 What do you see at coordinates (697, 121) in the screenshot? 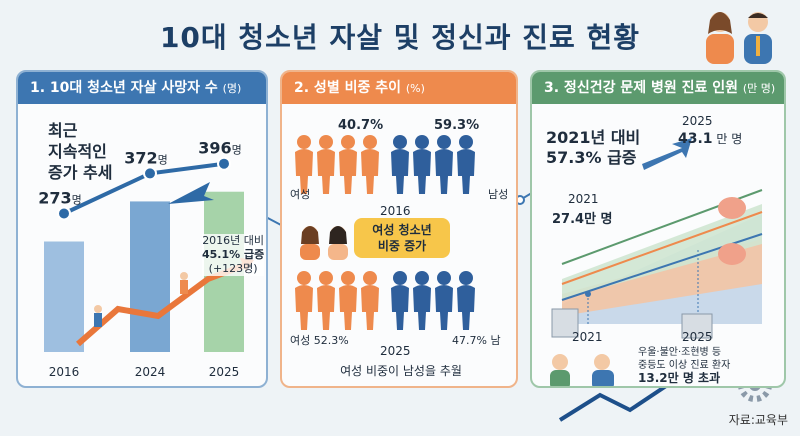
I see `end-year: 2025` at bounding box center [697, 121].